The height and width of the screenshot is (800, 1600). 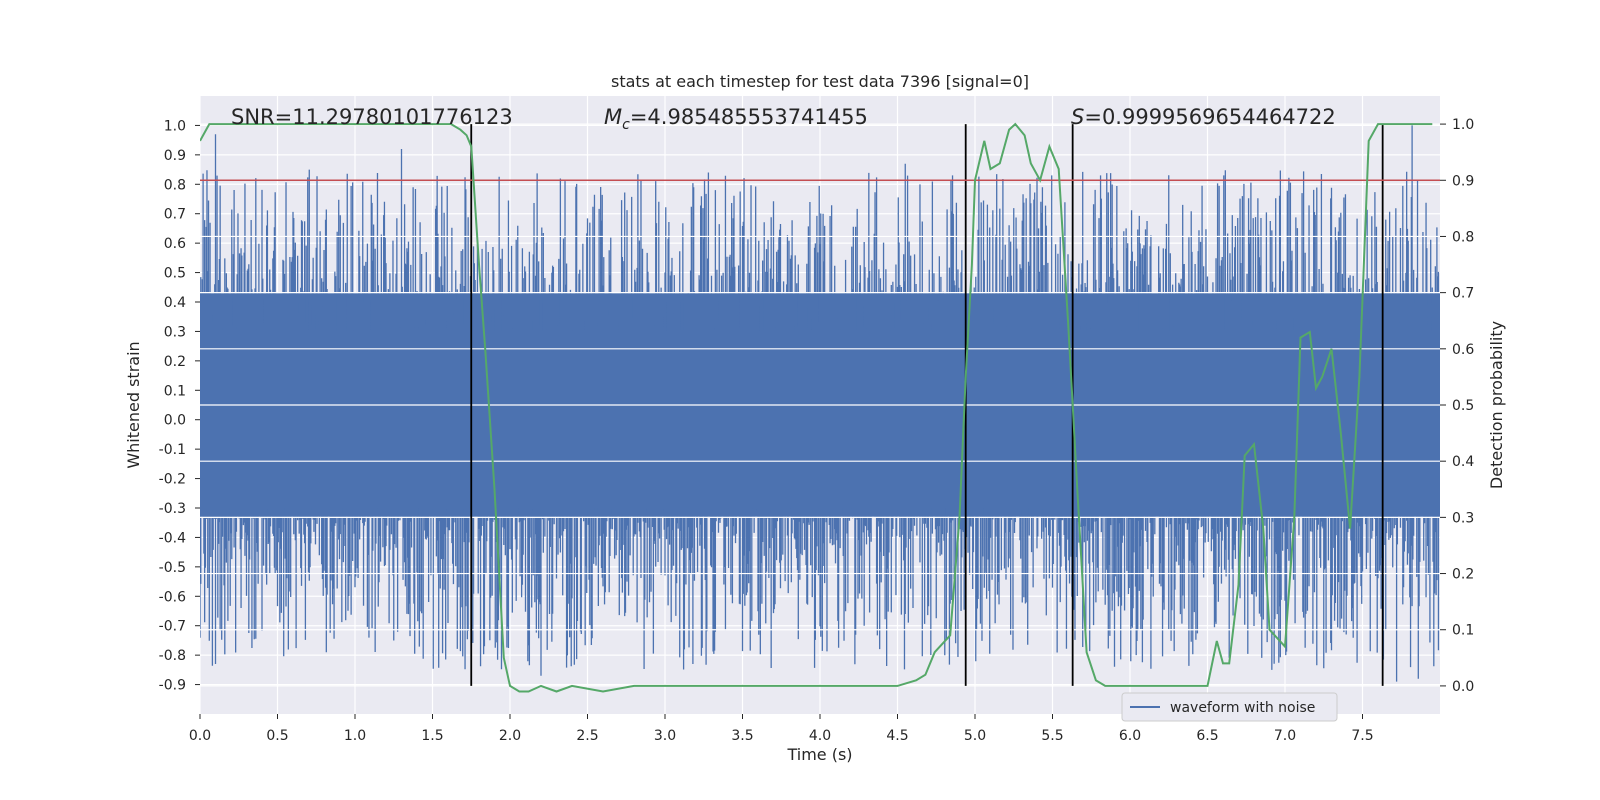 I want to click on y-axis-right-label: Detection probability, so click(x=1496, y=405).